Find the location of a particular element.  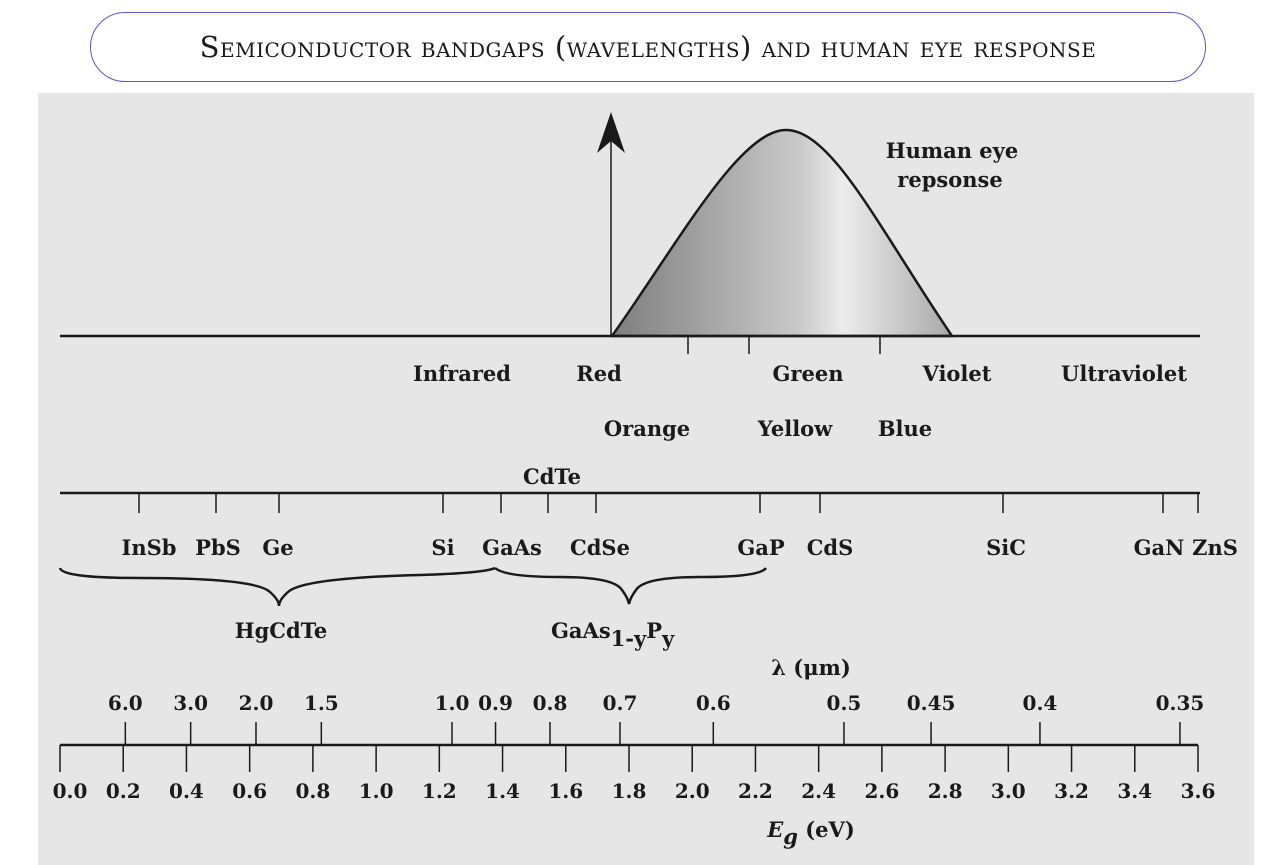

wavelength-tick-label: 3.0 is located at coordinates (190, 703).